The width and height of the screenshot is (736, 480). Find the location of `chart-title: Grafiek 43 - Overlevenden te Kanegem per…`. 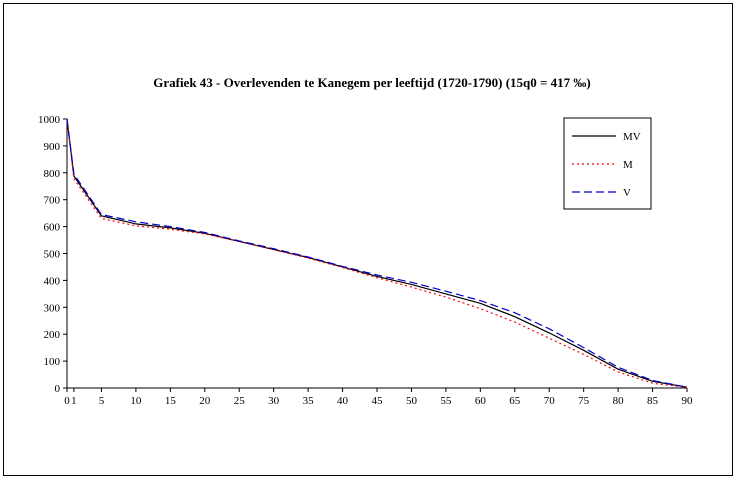

chart-title: Grafiek 43 - Overlevenden te Kanegem per… is located at coordinates (372, 82).